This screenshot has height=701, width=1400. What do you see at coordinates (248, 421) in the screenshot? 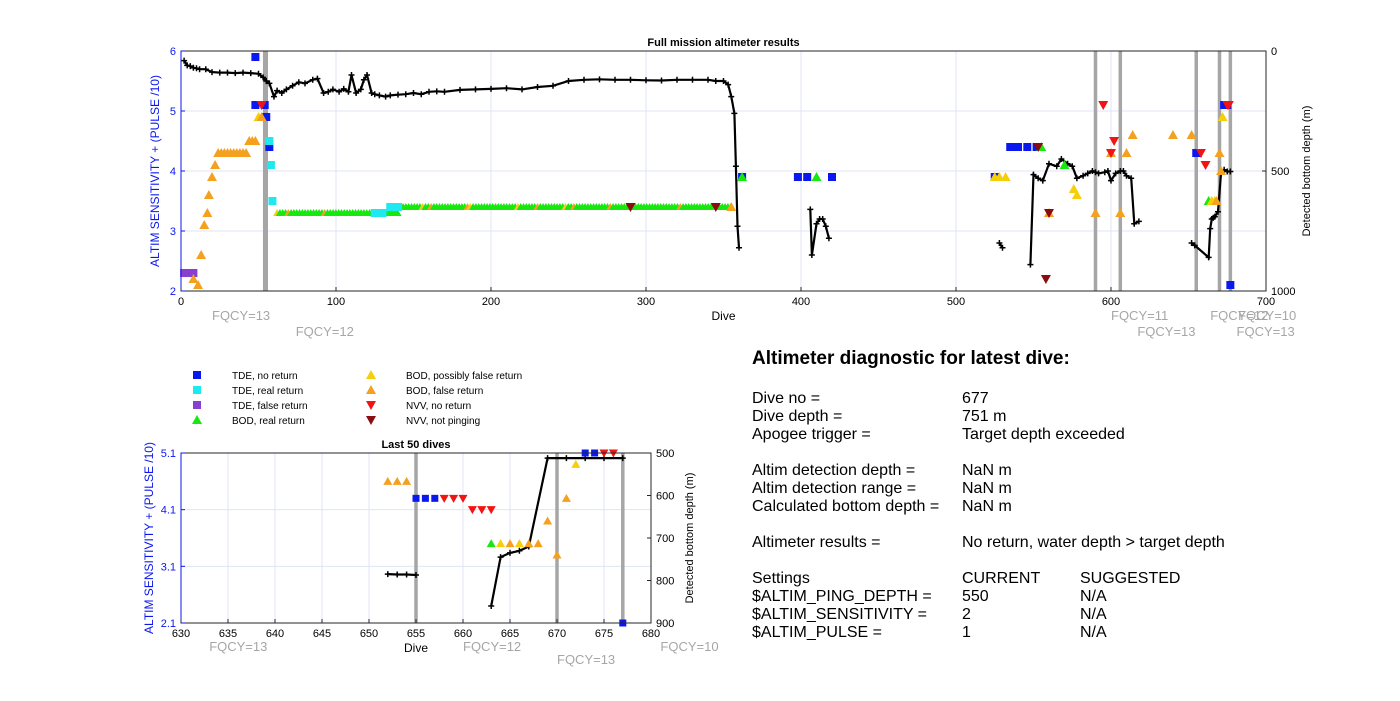
I see `legend-item: BOD, real return` at bounding box center [248, 421].